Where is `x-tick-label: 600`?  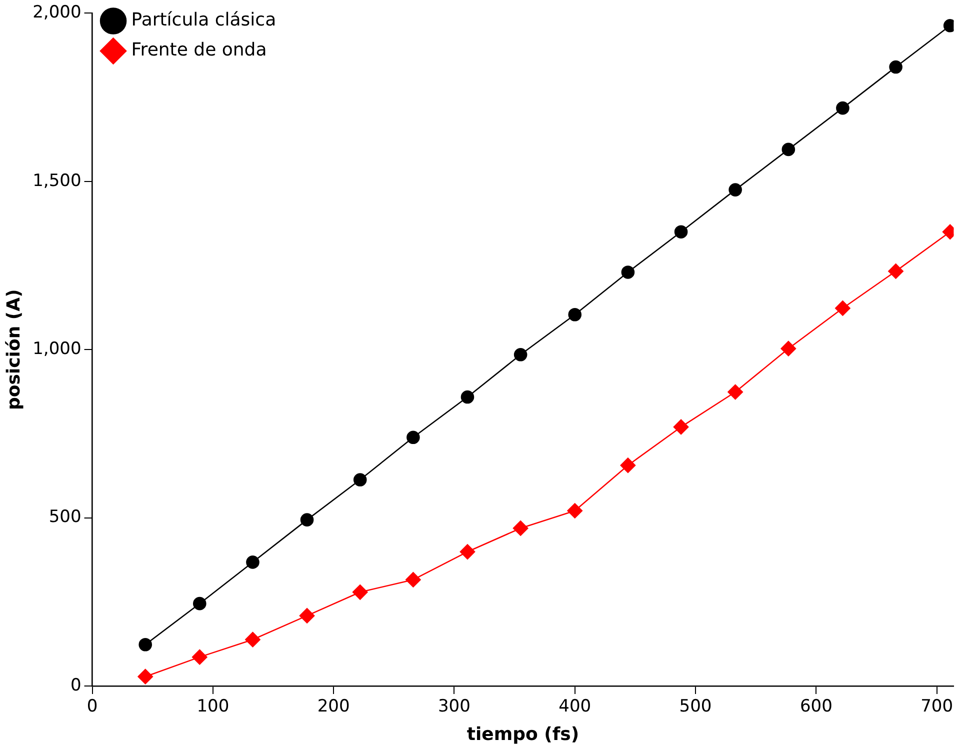
x-tick-label: 600 is located at coordinates (816, 706).